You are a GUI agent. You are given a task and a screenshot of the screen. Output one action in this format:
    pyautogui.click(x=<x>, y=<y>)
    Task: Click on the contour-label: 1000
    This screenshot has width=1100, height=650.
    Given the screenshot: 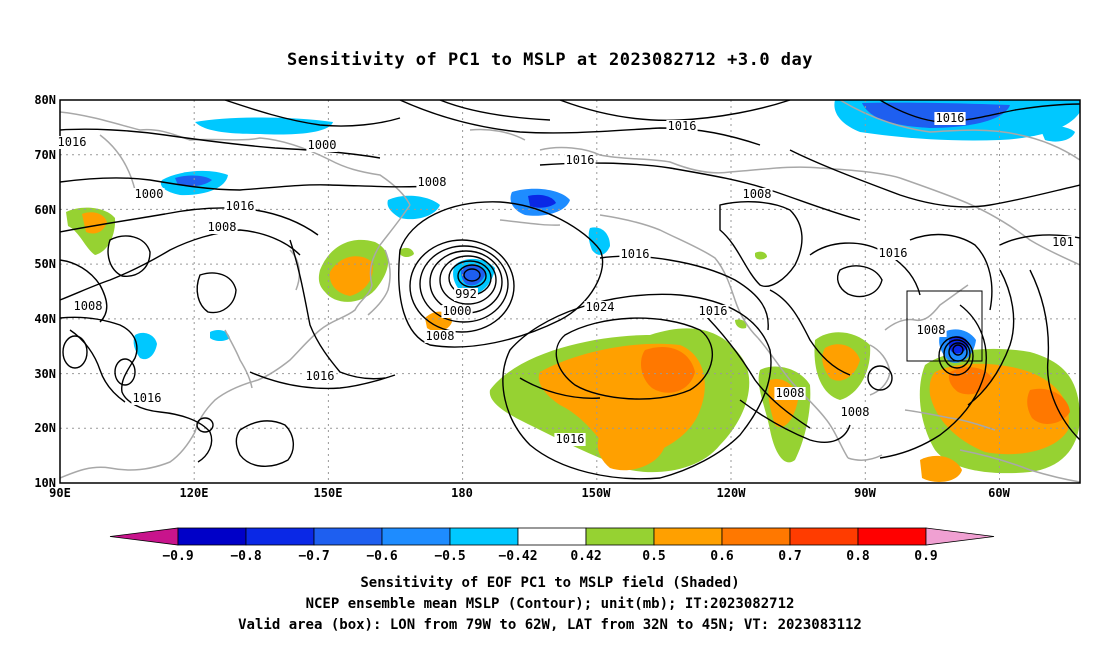 What is the action you would take?
    pyautogui.click(x=322, y=145)
    